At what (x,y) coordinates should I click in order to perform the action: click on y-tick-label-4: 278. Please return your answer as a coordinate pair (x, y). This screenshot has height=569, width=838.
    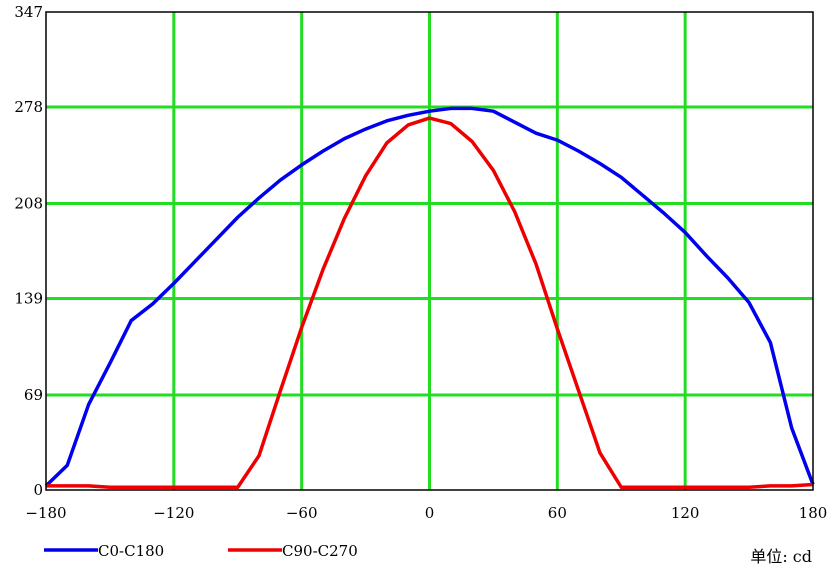
    Looking at the image, I should click on (28, 107).